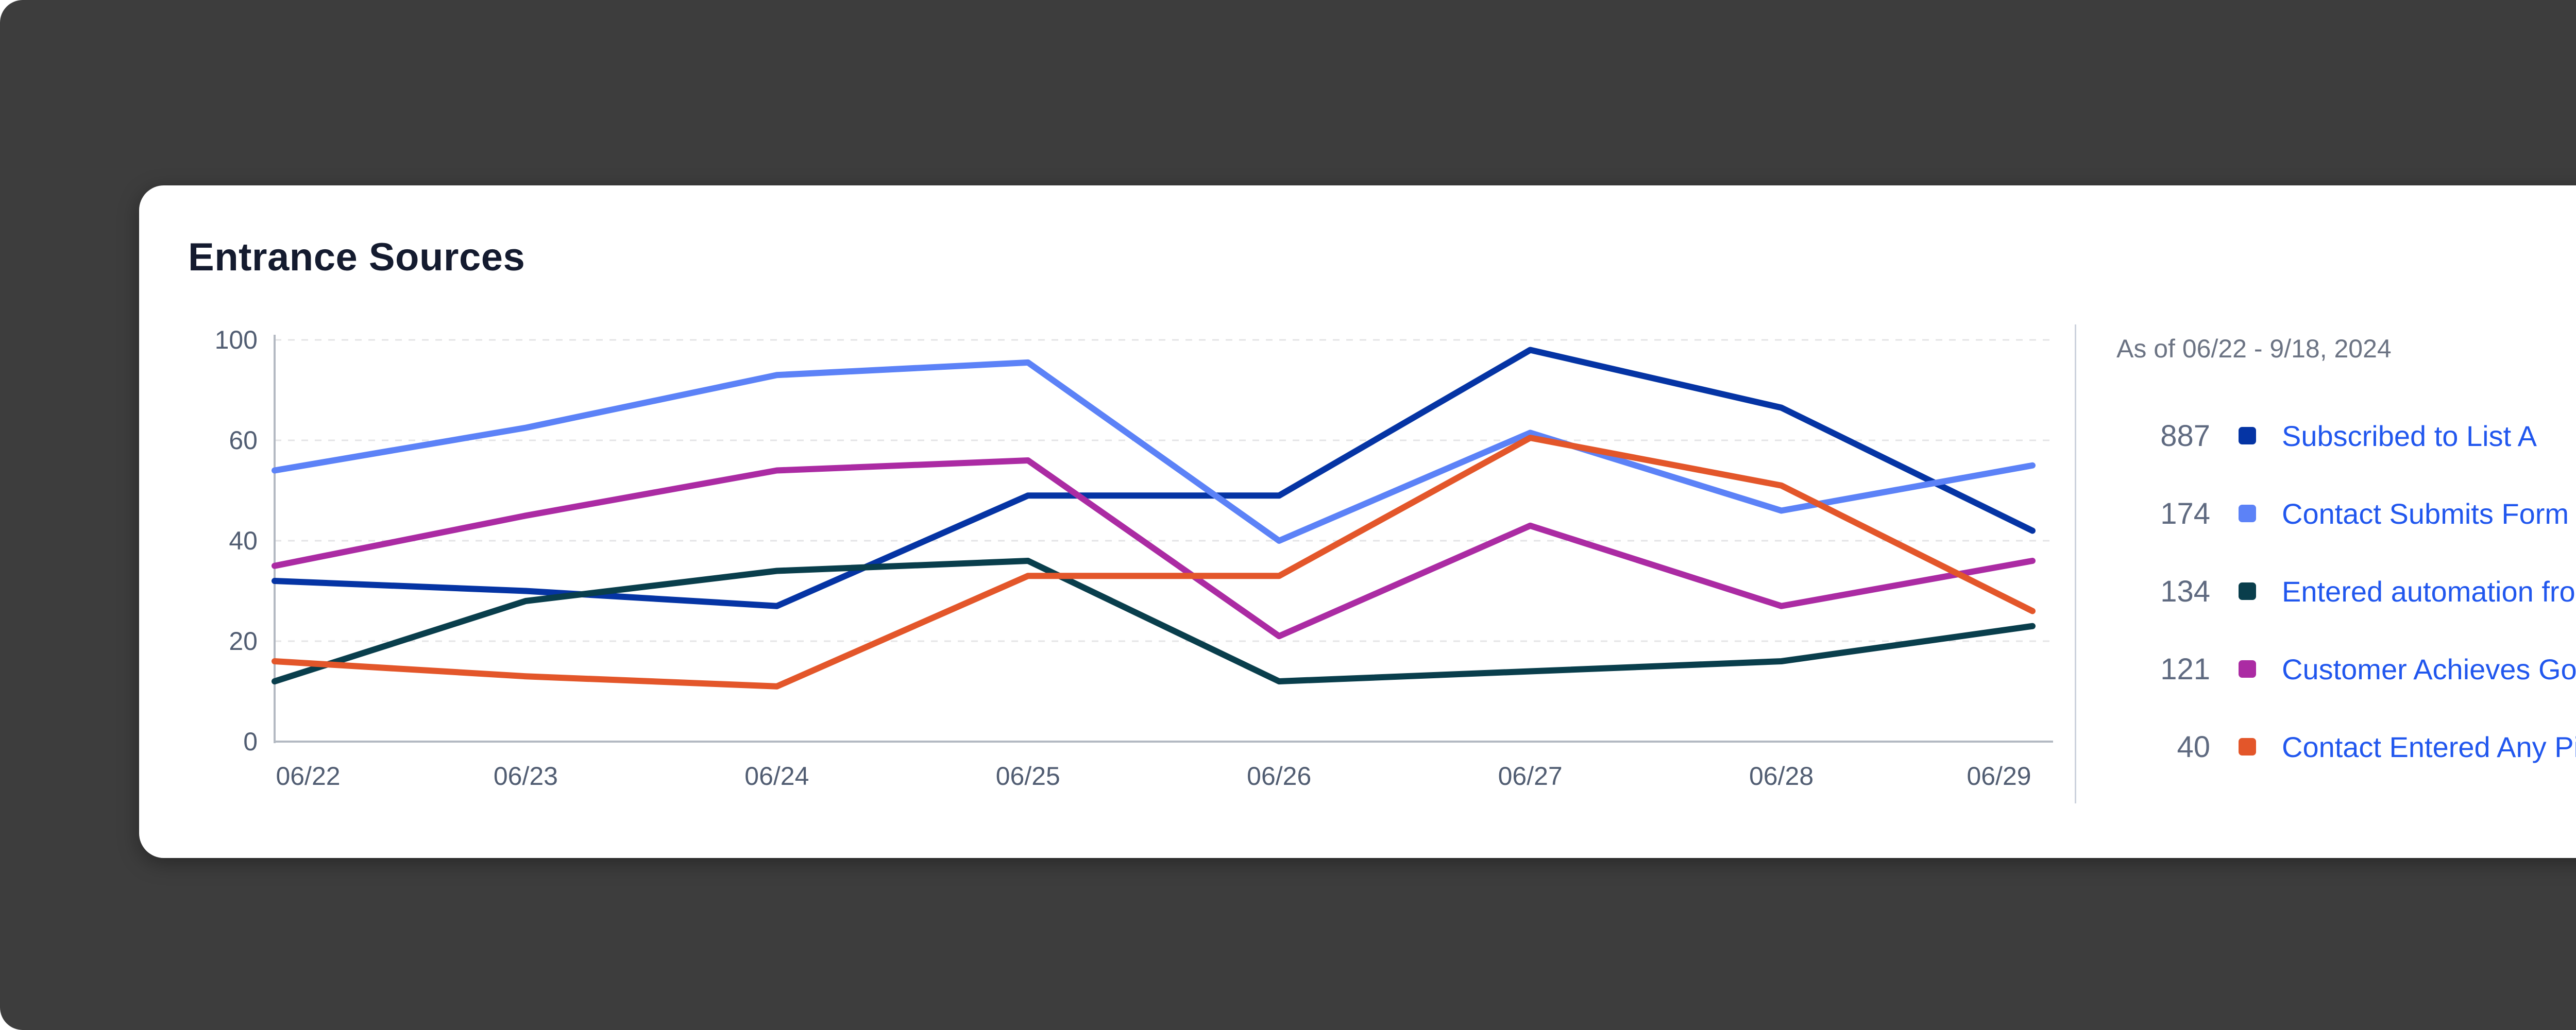 The image size is (2576, 1030). I want to click on legend-item: 887 Subscribed to List A, so click(2351, 435).